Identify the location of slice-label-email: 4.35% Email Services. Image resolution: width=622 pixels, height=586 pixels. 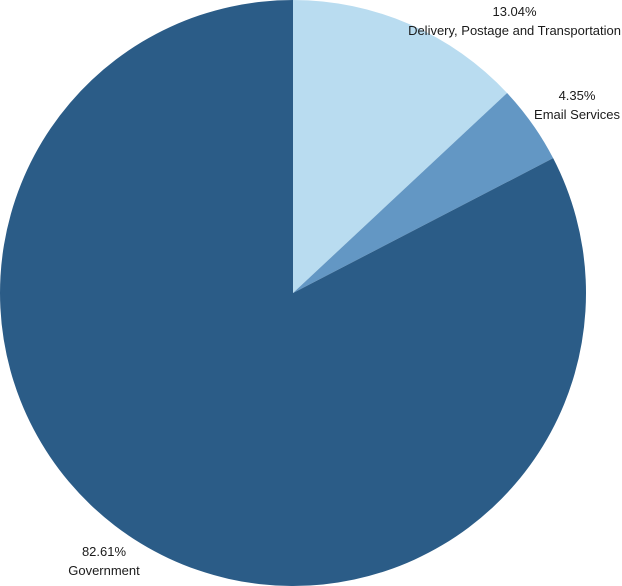
(577, 105).